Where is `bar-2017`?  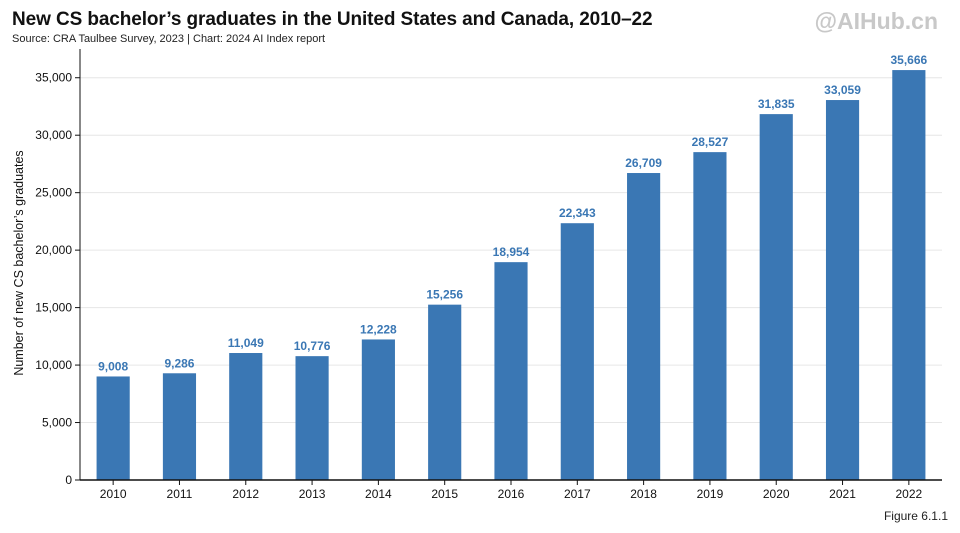
bar-2017 is located at coordinates (577, 351).